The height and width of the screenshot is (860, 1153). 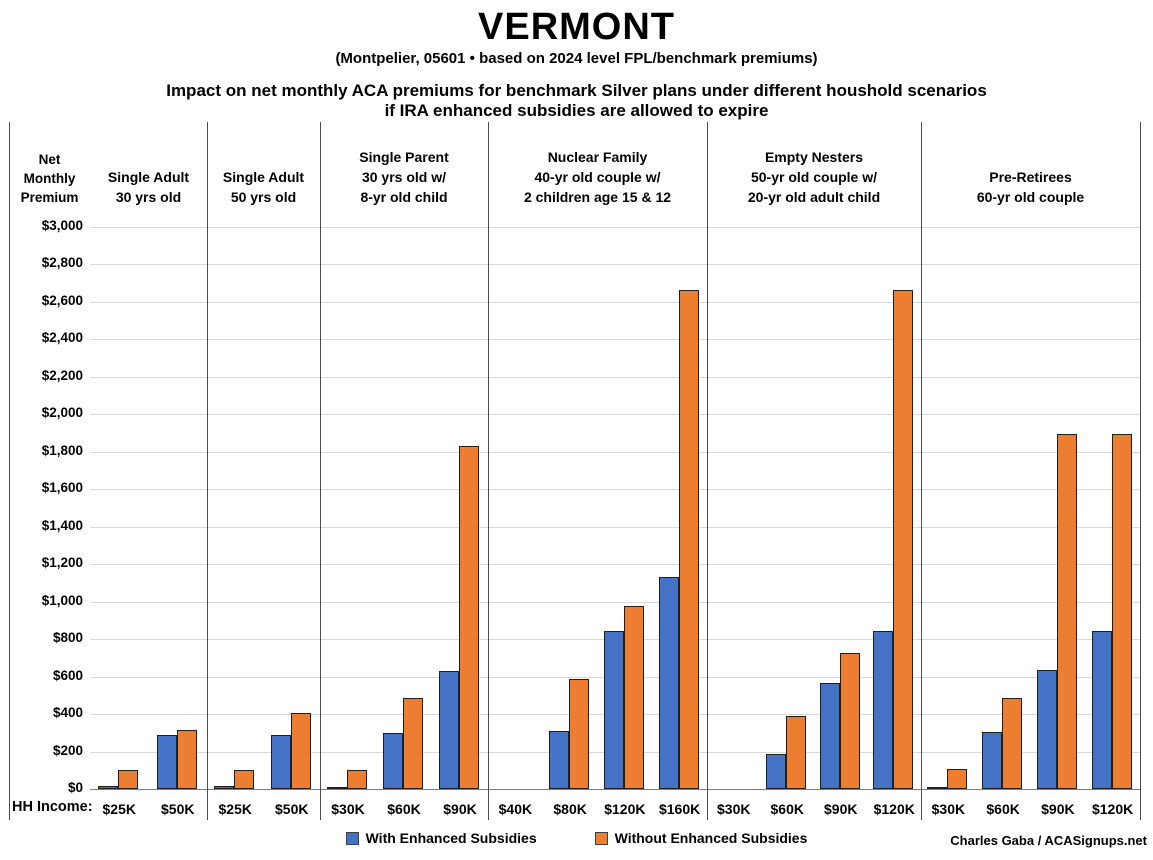 I want to click on y-axis-title: Net Monthly Premium, so click(x=49, y=168).